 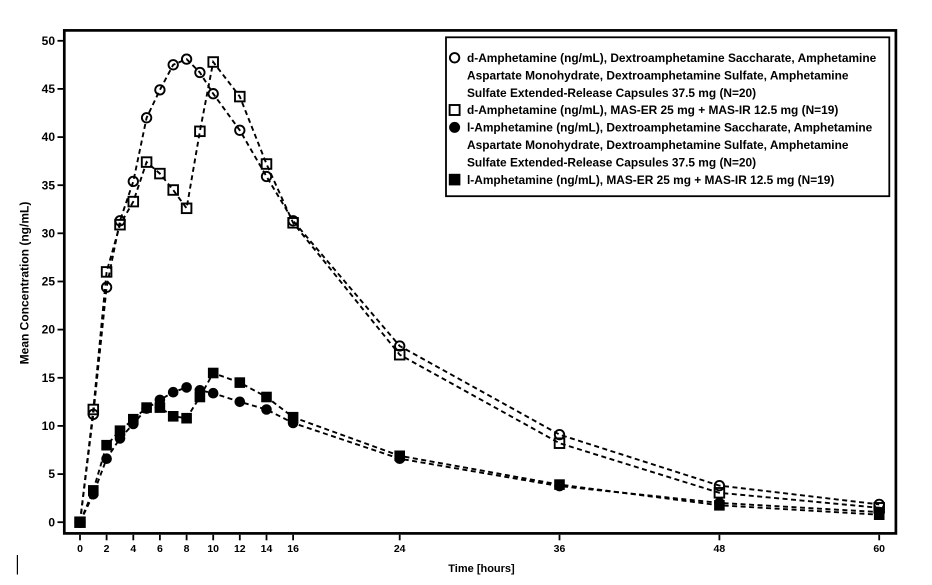 What do you see at coordinates (49, 282) in the screenshot?
I see `svg-text: 25` at bounding box center [49, 282].